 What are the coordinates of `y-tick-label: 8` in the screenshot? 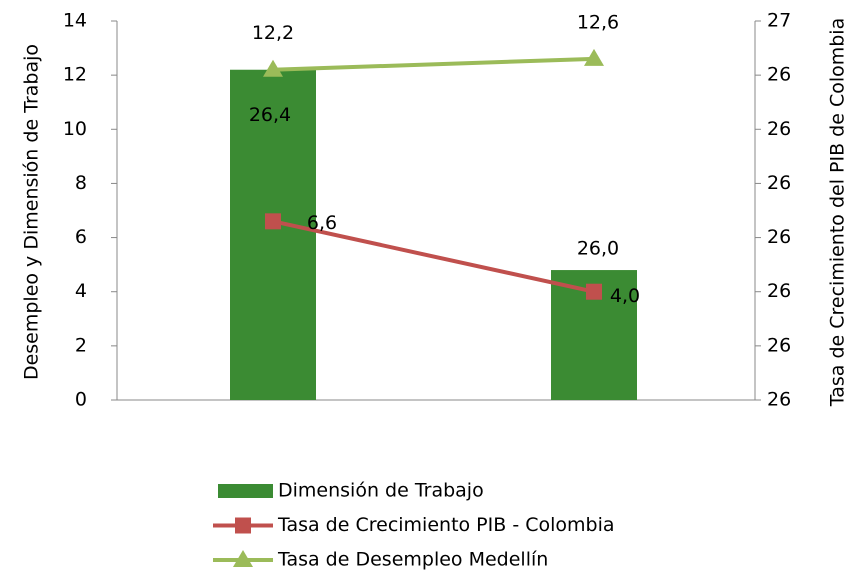 It's located at (81, 183).